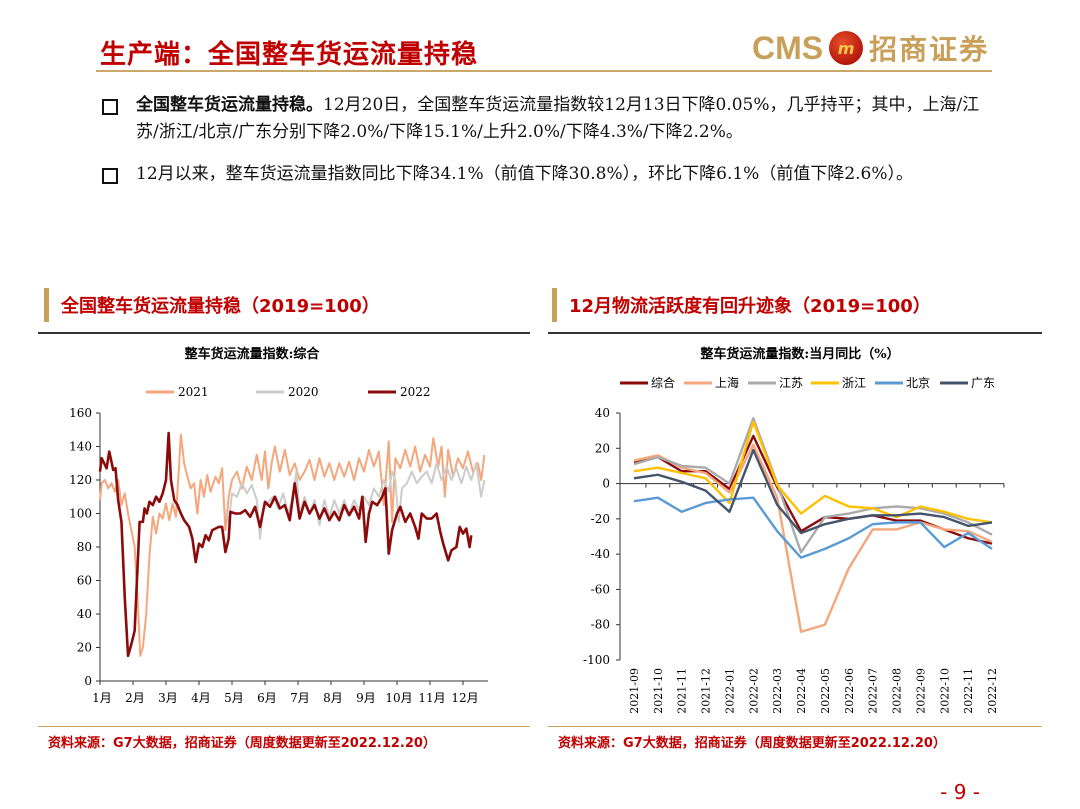  I want to click on x-tick-label: 1月, so click(102, 698).